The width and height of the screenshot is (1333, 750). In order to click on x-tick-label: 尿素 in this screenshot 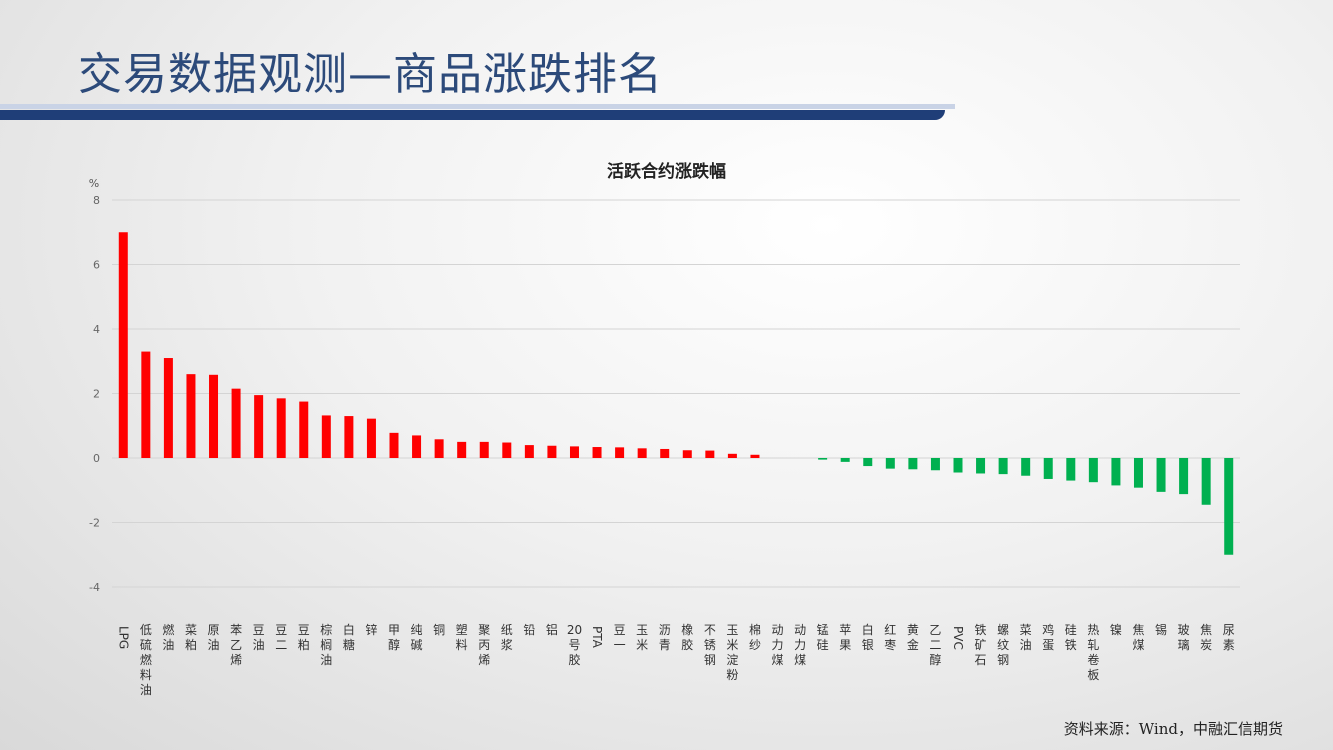, I will do `click(1229, 637)`.